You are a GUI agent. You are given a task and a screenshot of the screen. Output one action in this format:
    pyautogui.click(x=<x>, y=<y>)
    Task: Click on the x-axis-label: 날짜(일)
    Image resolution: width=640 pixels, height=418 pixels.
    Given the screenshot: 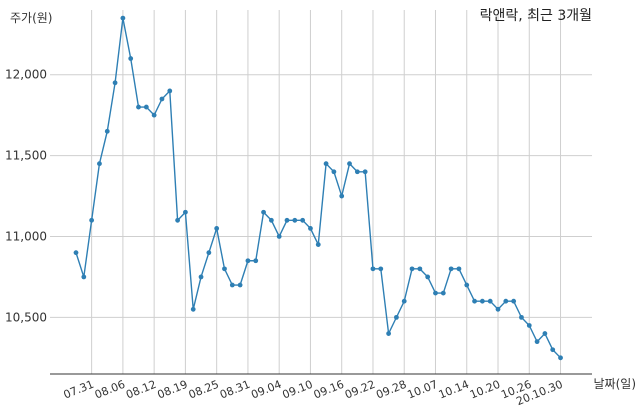 What is the action you would take?
    pyautogui.click(x=615, y=384)
    